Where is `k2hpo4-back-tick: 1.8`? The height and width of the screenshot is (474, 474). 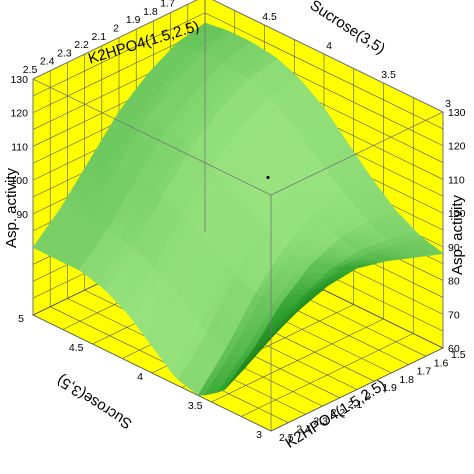
k2hpo4-back-tick: 1.8 is located at coordinates (150, 12).